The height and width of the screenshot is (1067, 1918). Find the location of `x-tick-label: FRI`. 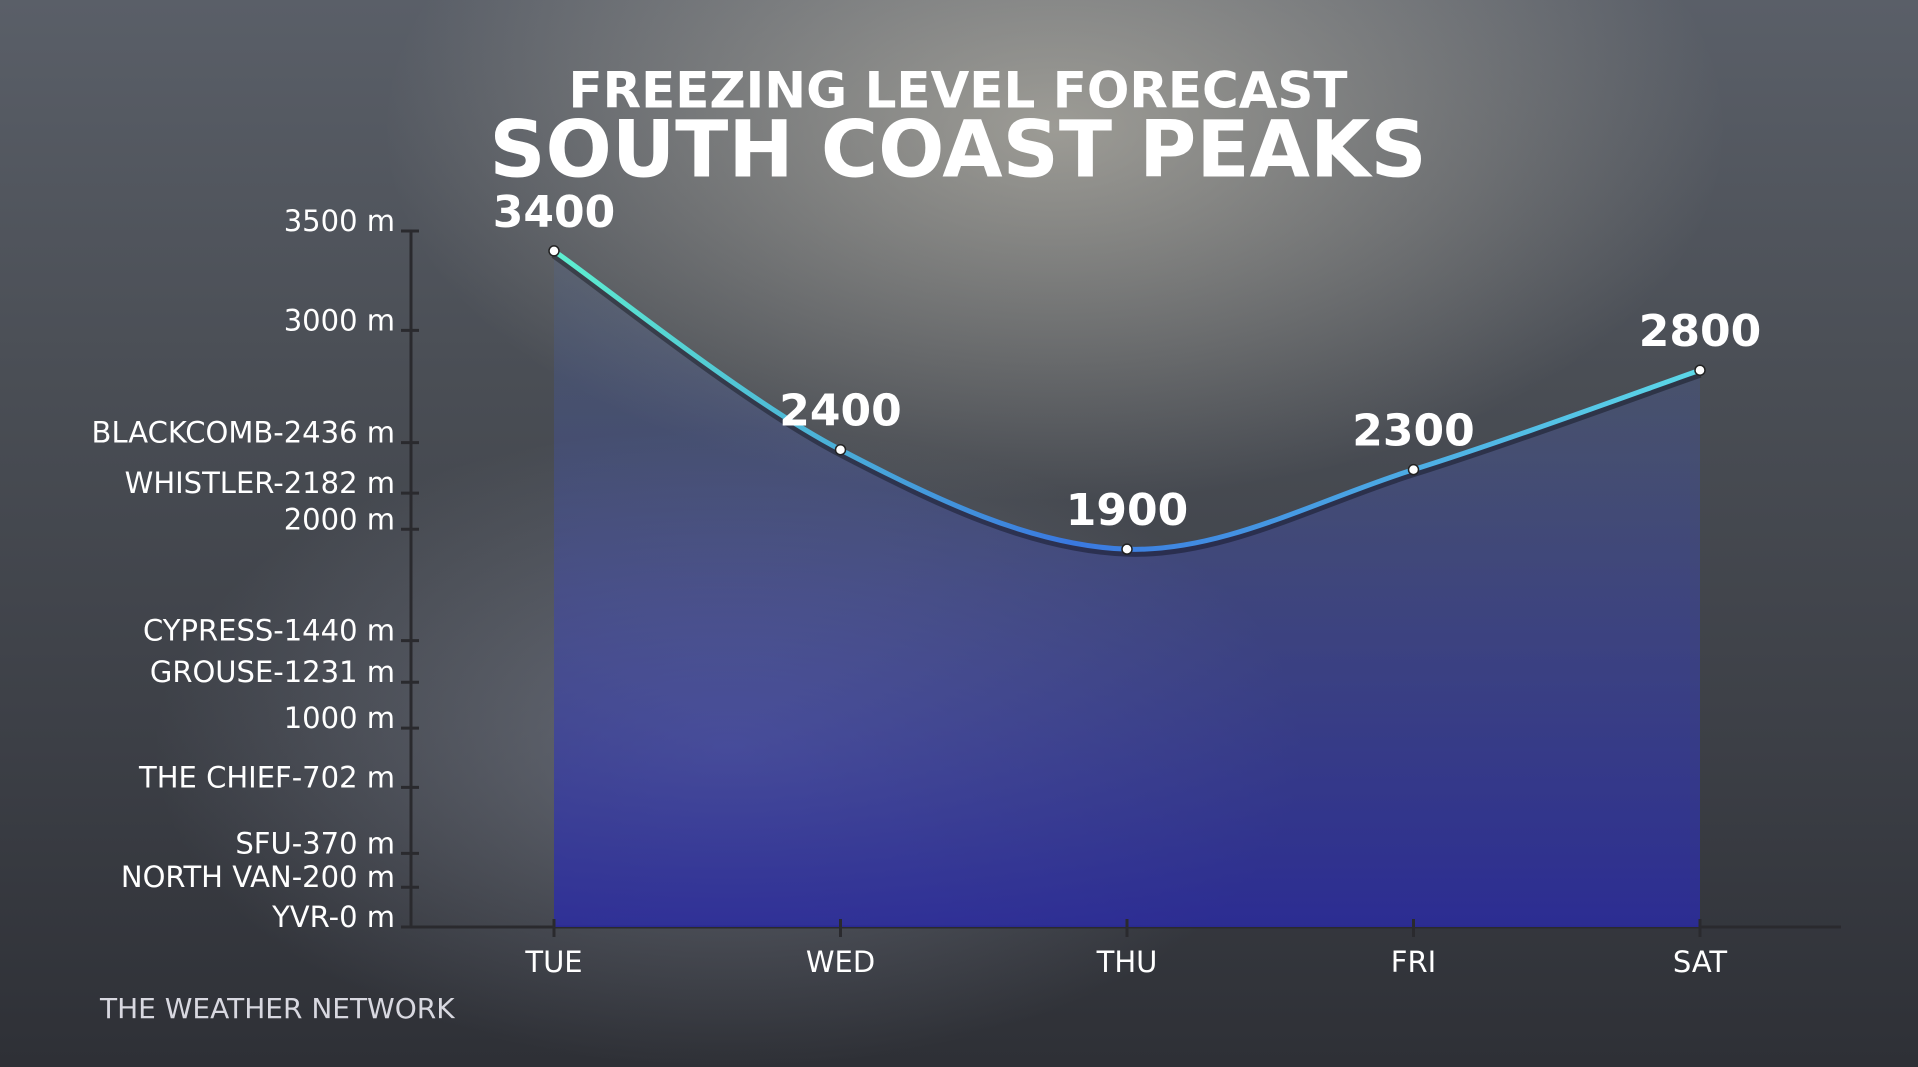

x-tick-label: FRI is located at coordinates (1413, 962).